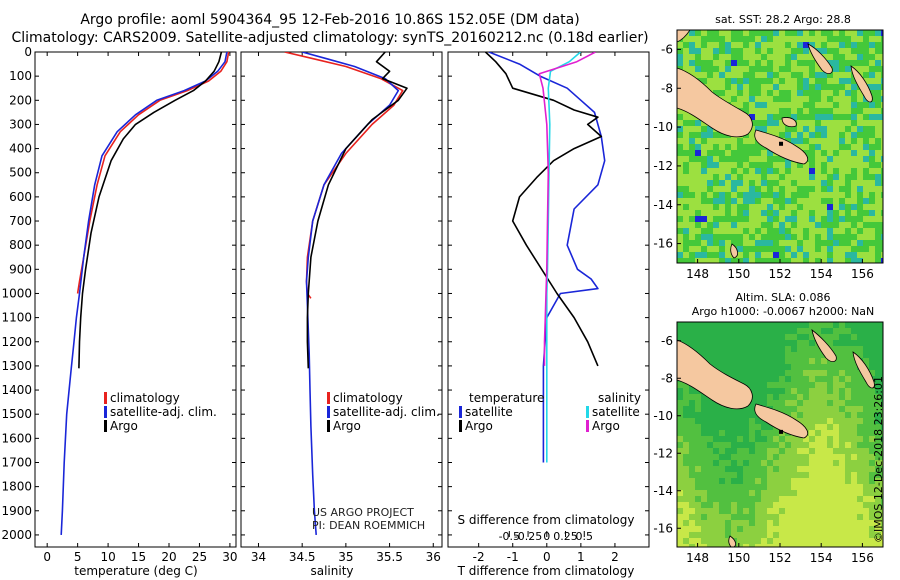 This screenshot has height=580, width=900. I want to click on depth-tick-label: 1100, so click(16, 318).